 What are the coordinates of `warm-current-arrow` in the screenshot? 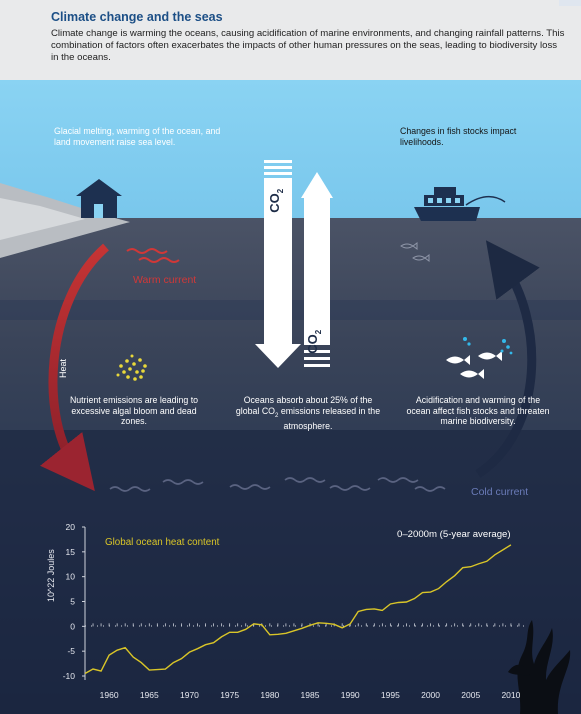 It's located at (74, 367).